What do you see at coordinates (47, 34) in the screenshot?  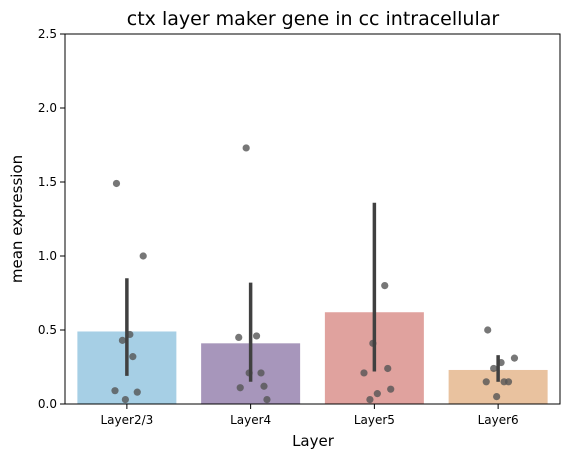 I see `y-tick-label: 2.5` at bounding box center [47, 34].